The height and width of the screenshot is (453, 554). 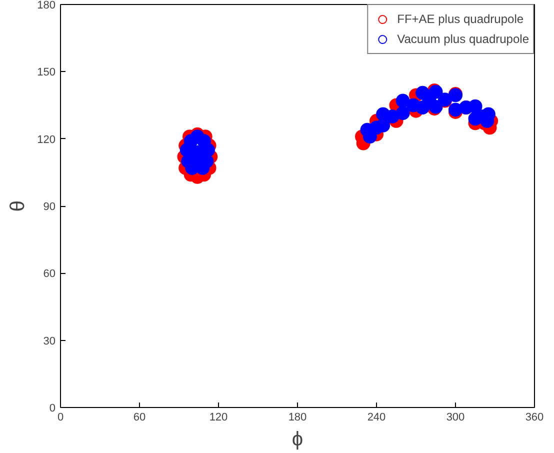 I want to click on x-tick-label: 360, so click(x=534, y=418).